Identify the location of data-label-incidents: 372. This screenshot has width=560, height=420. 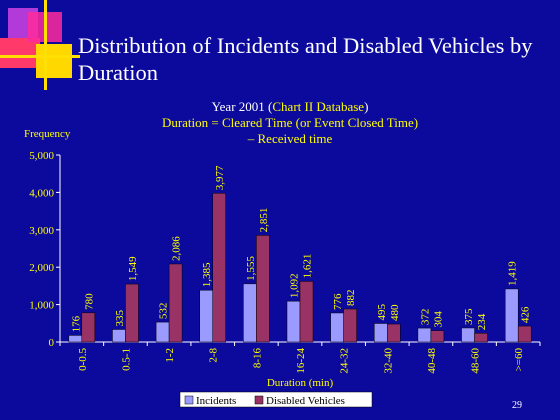
(425, 317).